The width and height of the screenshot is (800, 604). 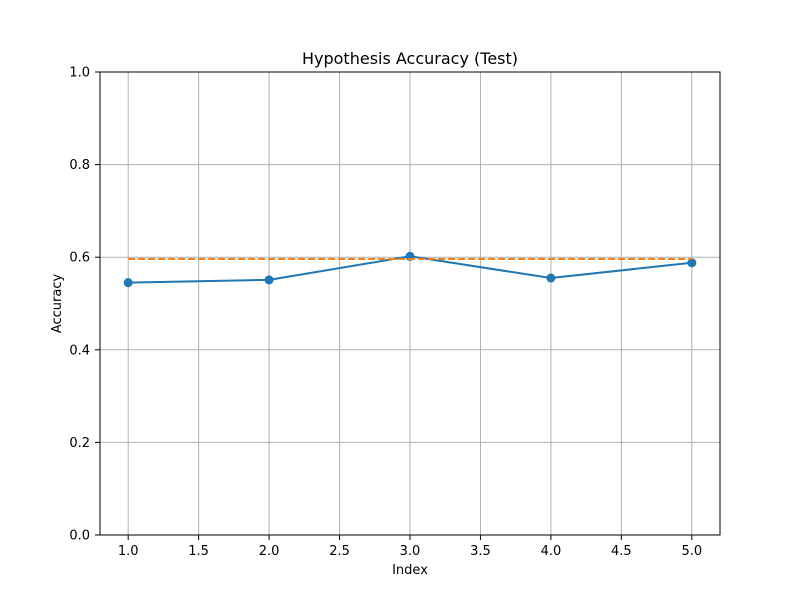 I want to click on series-layer, so click(x=410, y=269).